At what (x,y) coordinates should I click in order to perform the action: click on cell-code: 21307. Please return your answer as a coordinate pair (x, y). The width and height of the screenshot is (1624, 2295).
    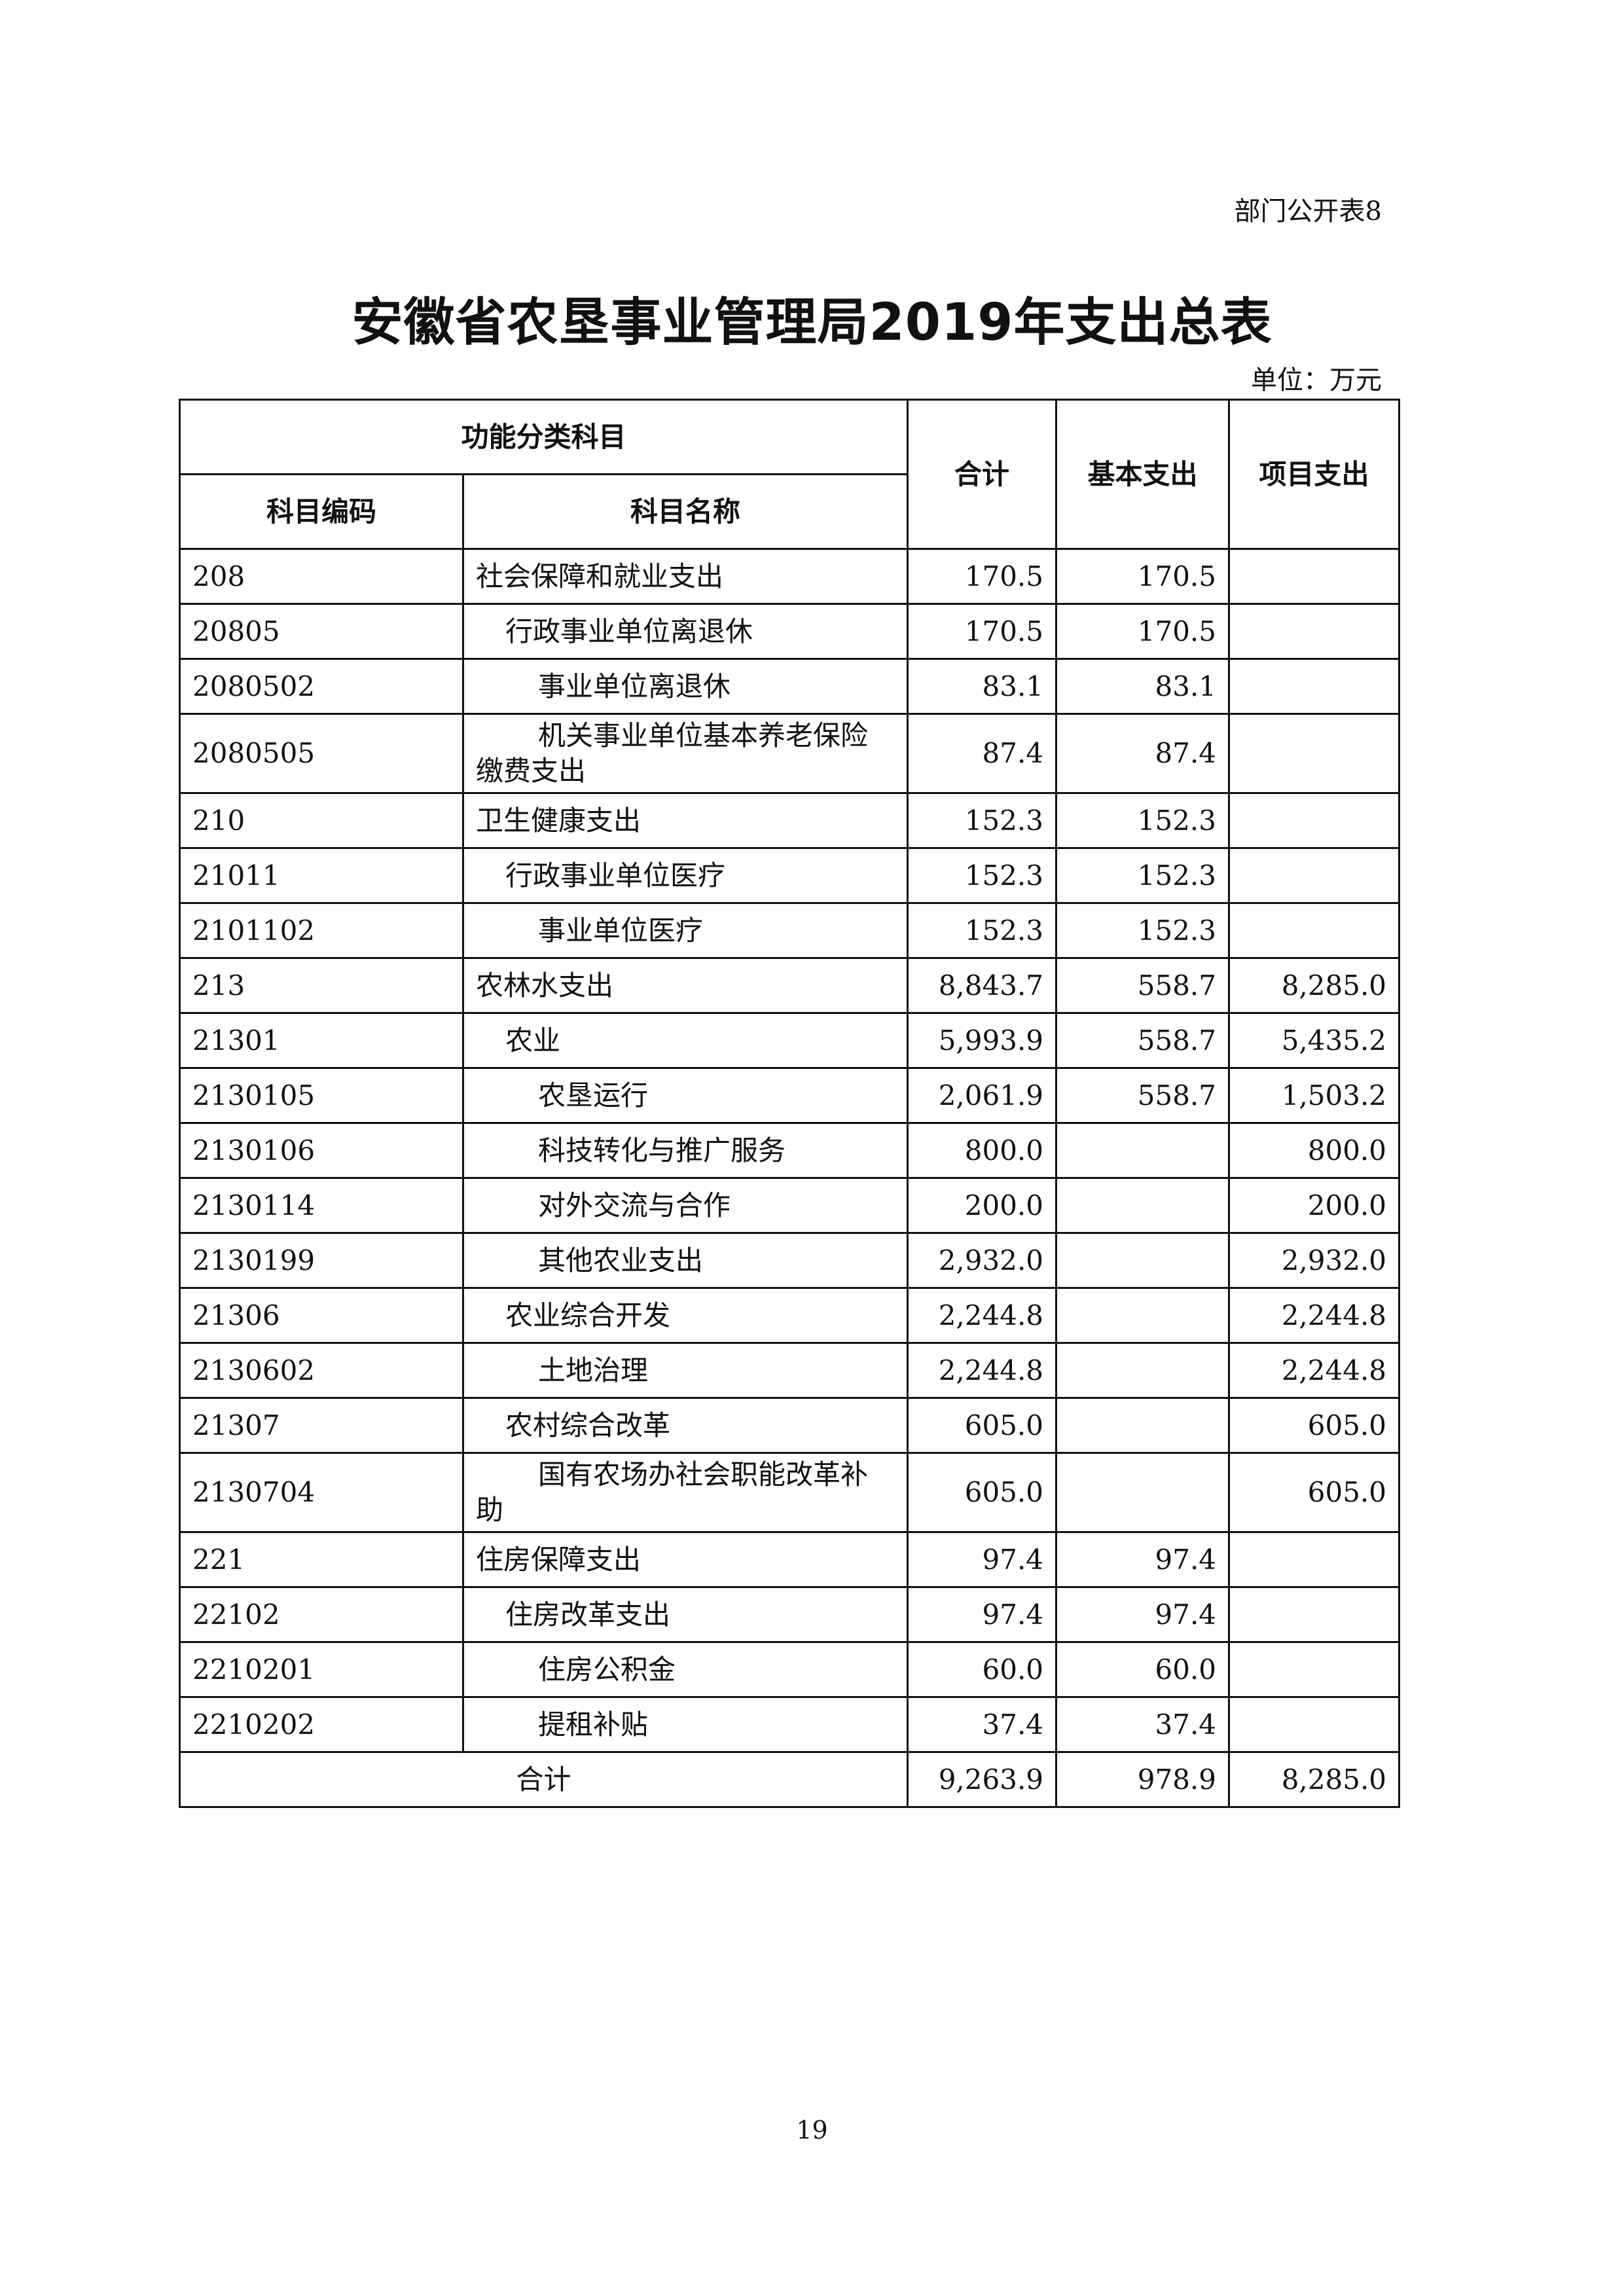
    Looking at the image, I should click on (321, 1426).